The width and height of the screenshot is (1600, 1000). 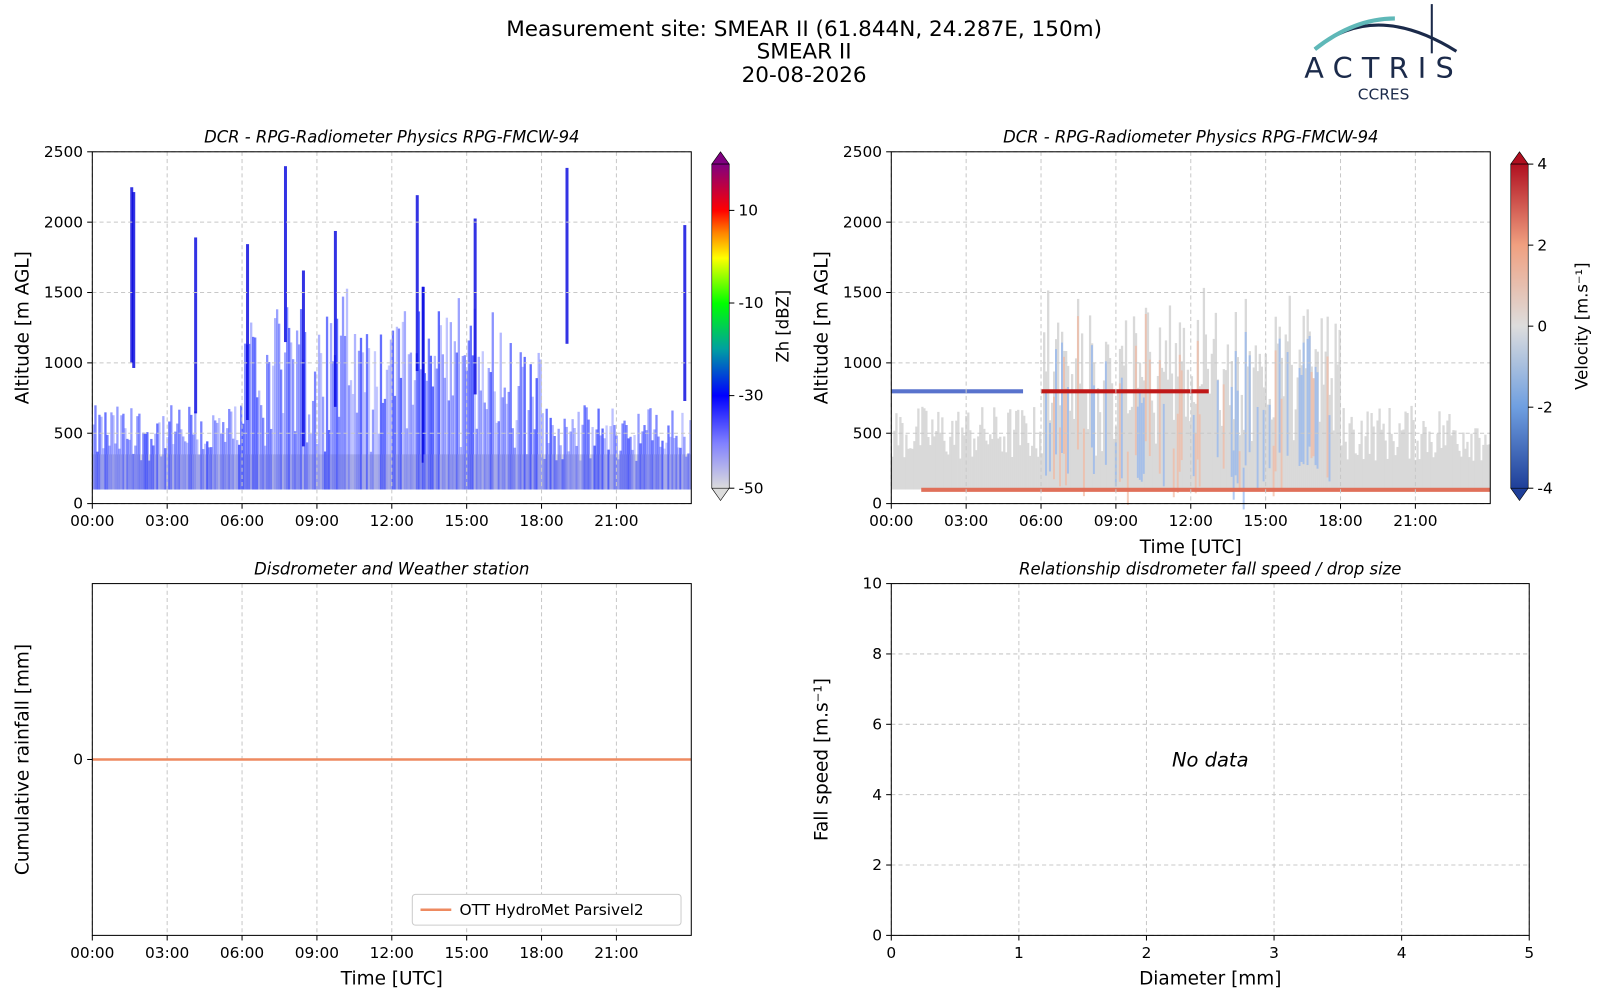 What do you see at coordinates (1019, 953) in the screenshot?
I see `x-tick-label: 1` at bounding box center [1019, 953].